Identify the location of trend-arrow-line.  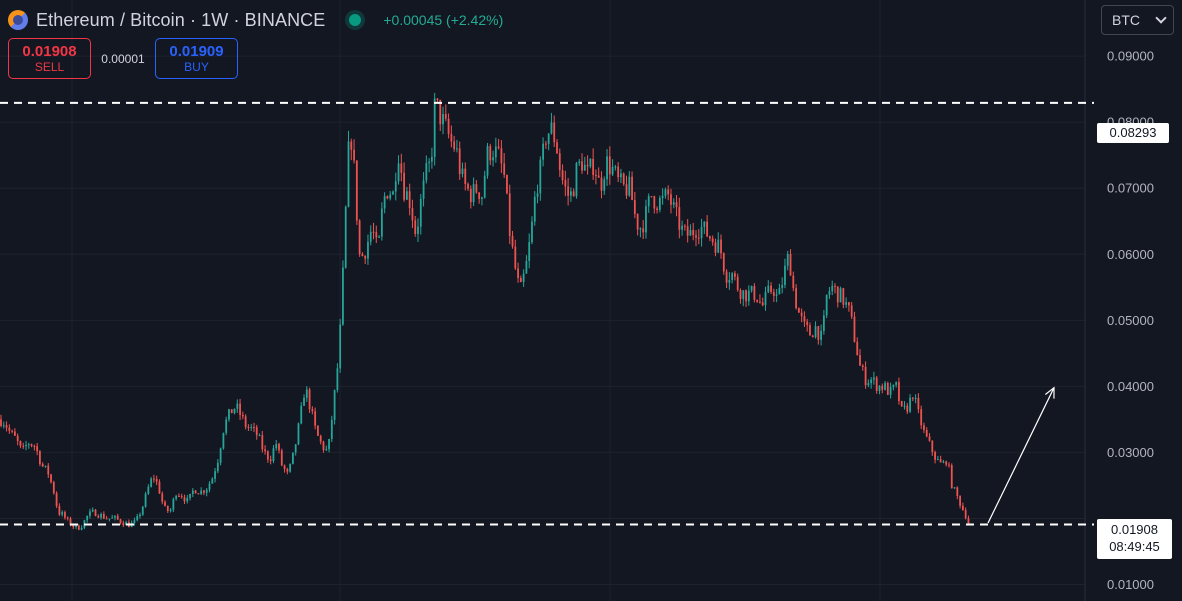
(1021, 455).